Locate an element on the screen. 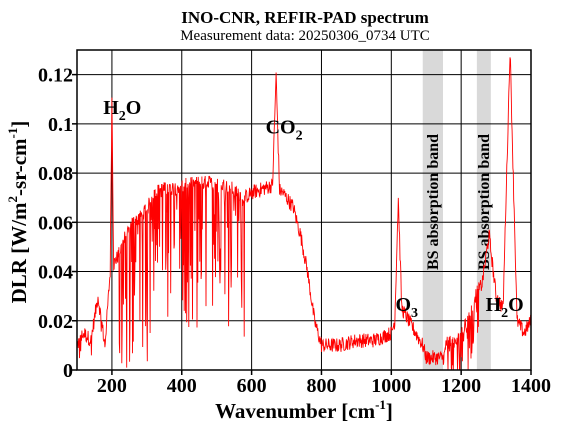 This screenshot has height=425, width=567. y-axis-title: DLR [W/m2-sr-cm-1] is located at coordinates (18, 212).